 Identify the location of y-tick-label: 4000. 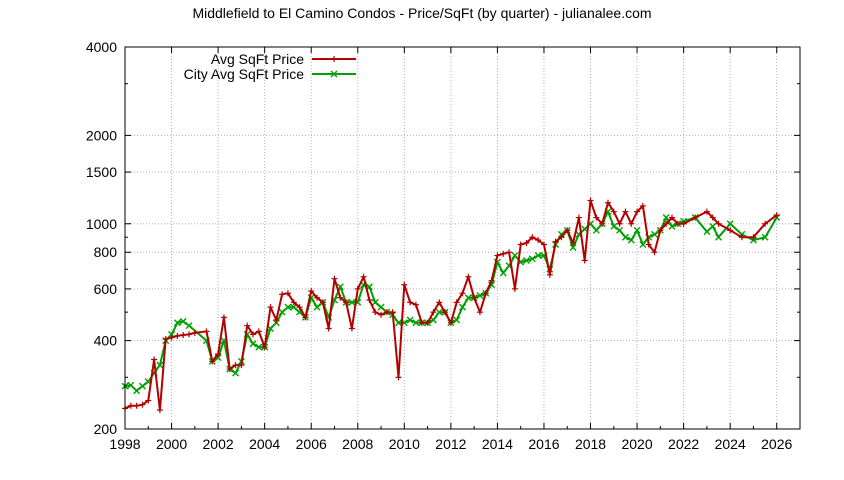
(101, 47).